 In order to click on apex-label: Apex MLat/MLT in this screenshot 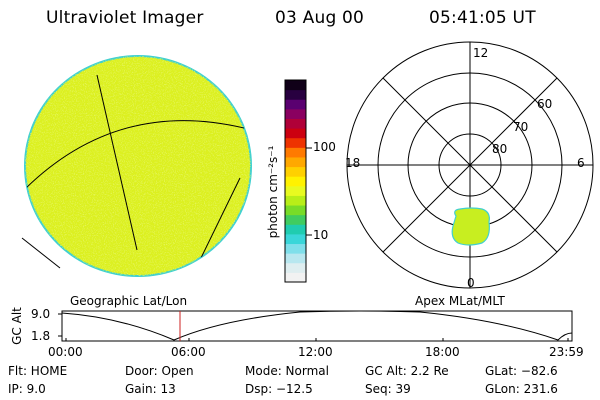, I will do `click(460, 301)`.